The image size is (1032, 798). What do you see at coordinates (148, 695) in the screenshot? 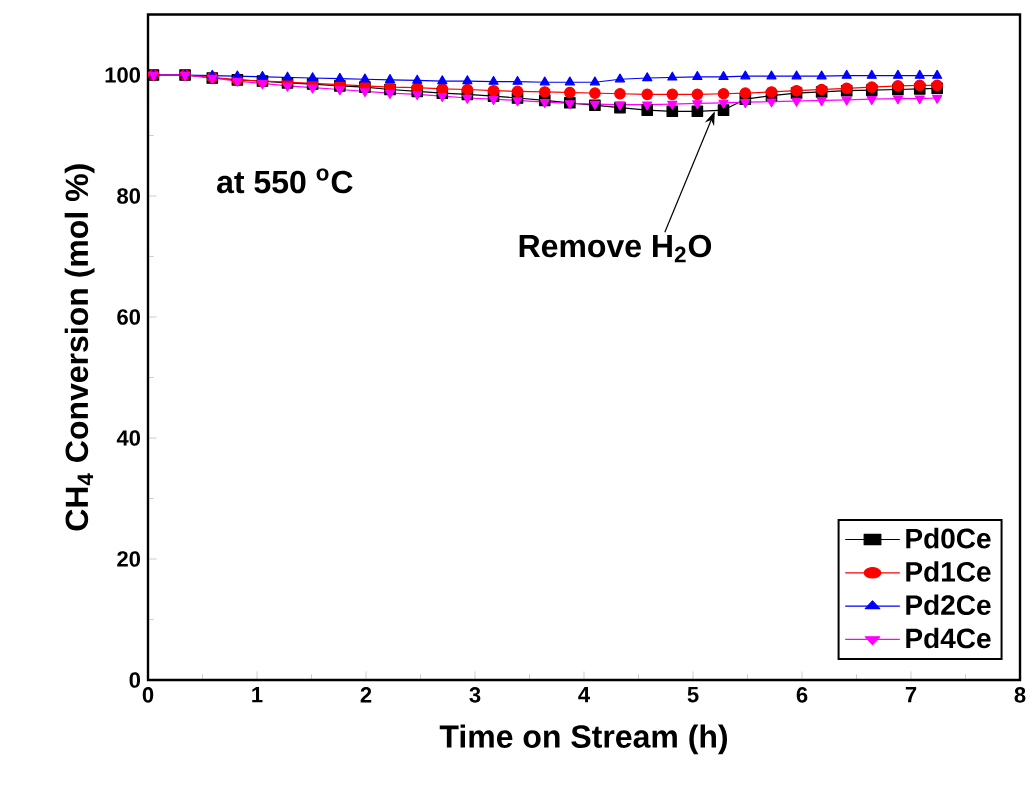
I see `x-tick-label: 0` at bounding box center [148, 695].